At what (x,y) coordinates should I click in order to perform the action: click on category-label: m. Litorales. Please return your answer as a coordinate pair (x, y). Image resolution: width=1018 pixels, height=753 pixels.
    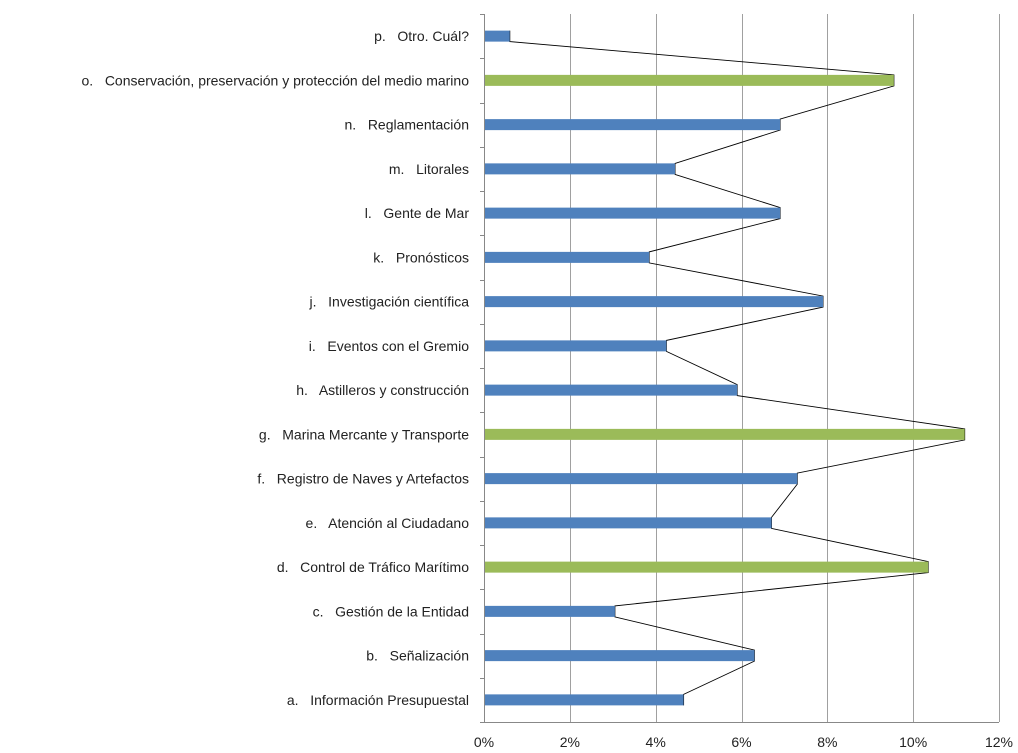
    Looking at the image, I should click on (429, 169).